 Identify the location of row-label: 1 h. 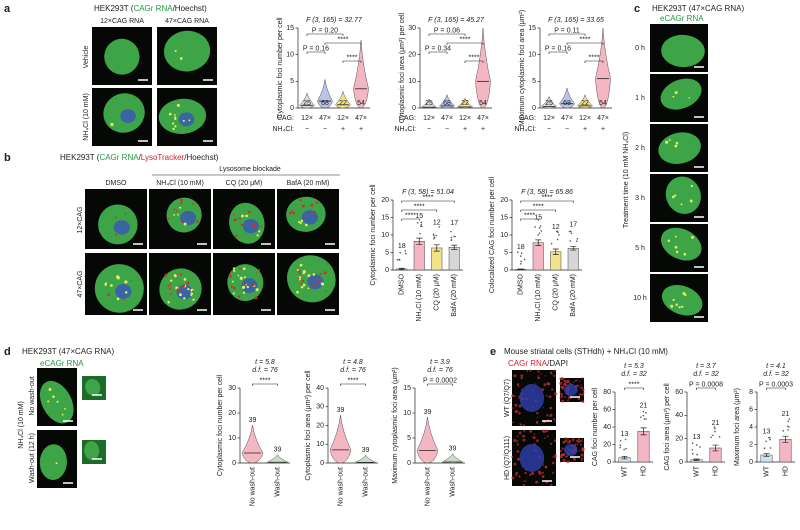
(640, 98).